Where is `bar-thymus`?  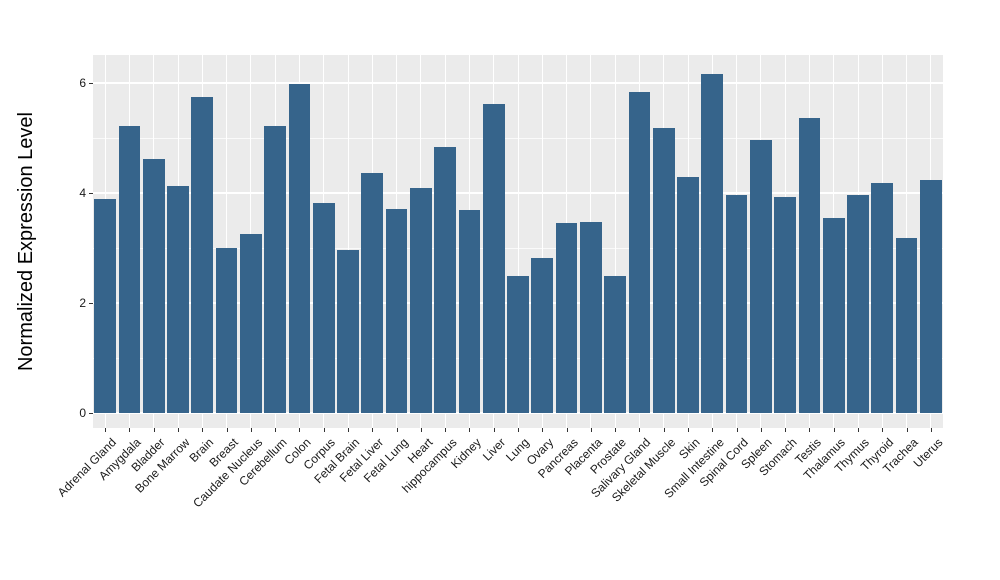
bar-thymus is located at coordinates (858, 303).